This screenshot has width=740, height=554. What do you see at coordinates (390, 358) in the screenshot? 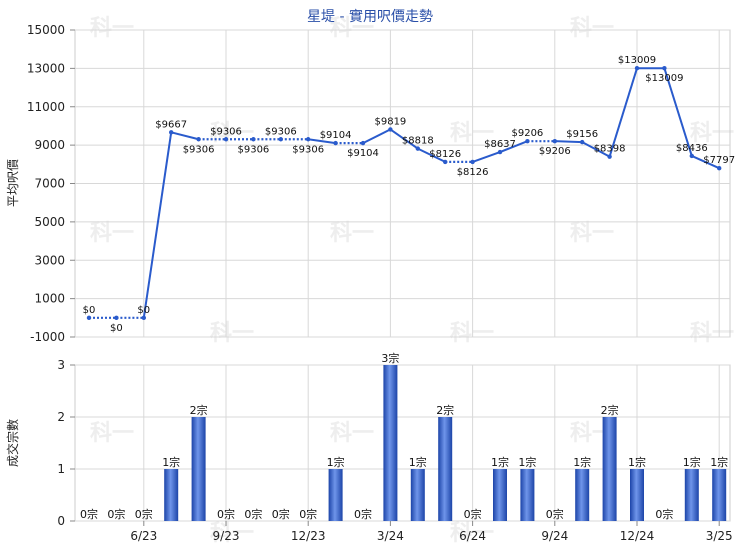
I see `volume-data-label: 3宗` at bounding box center [390, 358].